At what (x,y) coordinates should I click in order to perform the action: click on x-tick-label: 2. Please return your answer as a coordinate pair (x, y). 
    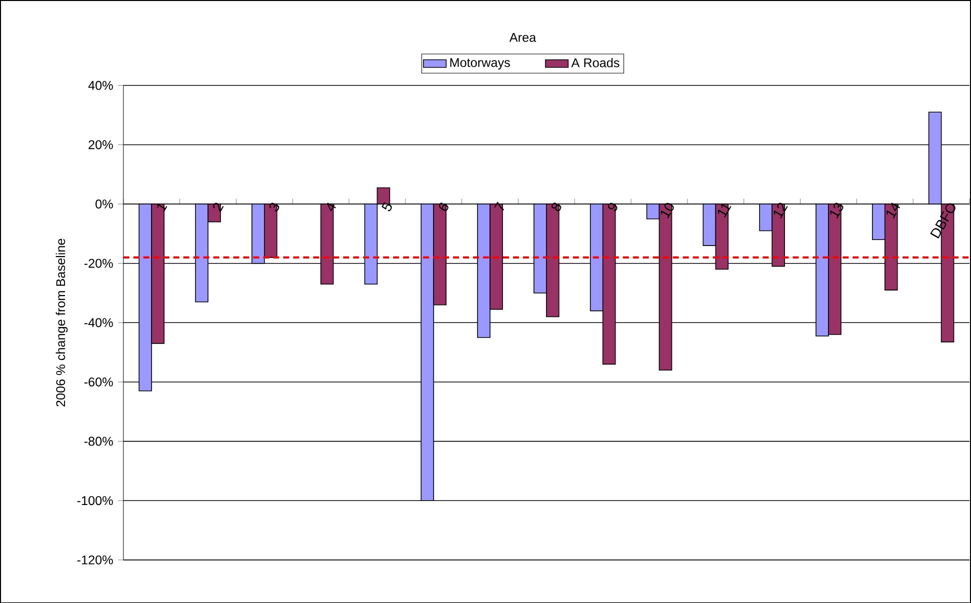
    Looking at the image, I should click on (218, 207).